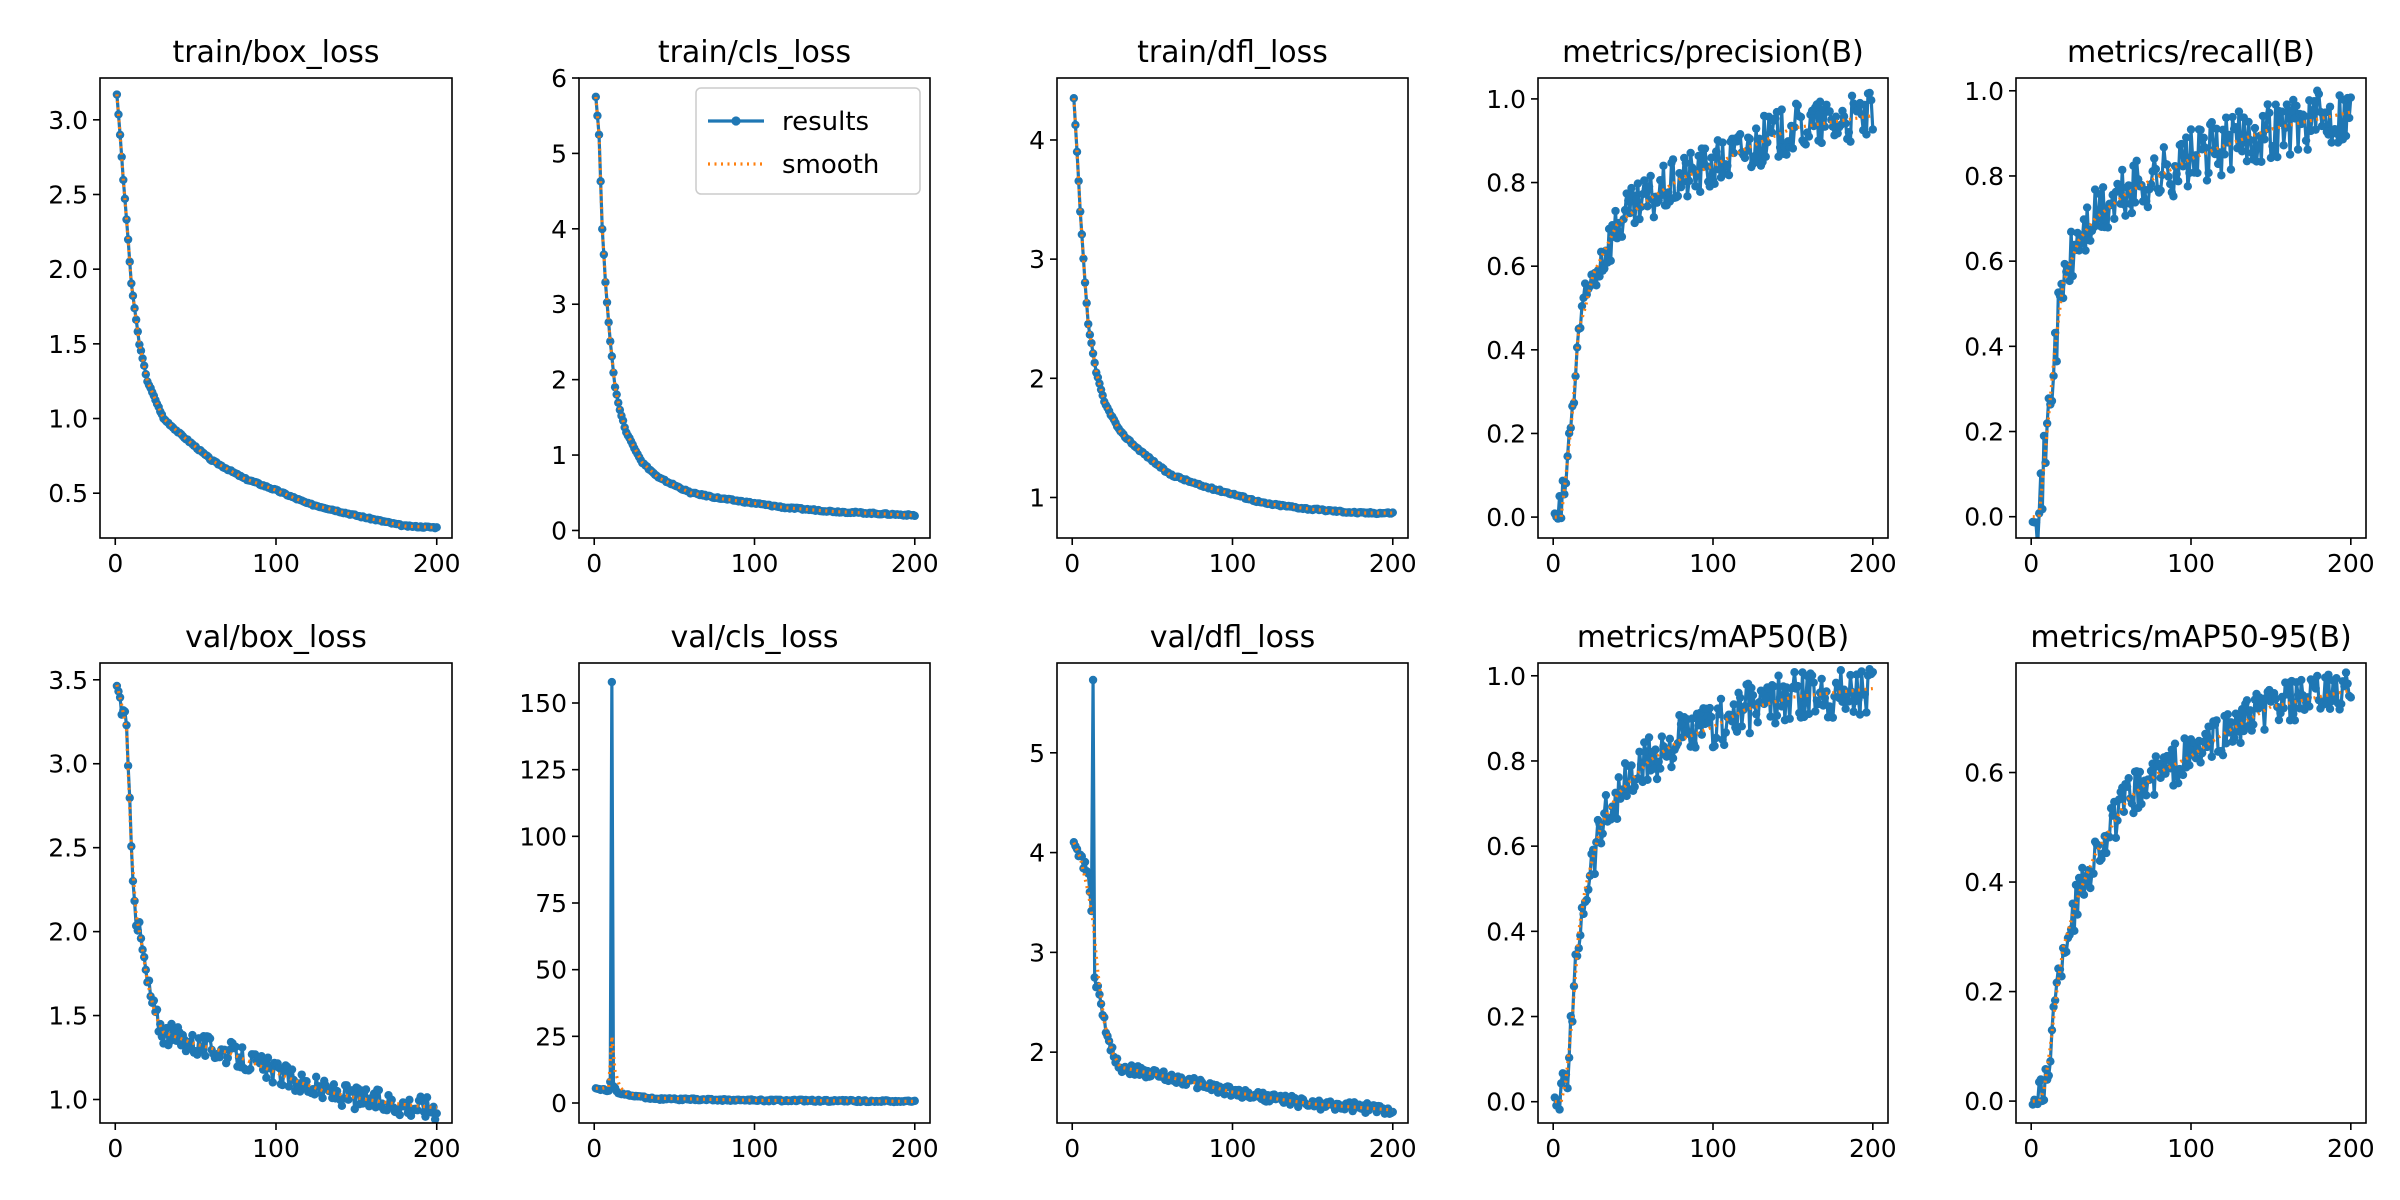  I want to click on legend-box, so click(808, 141).